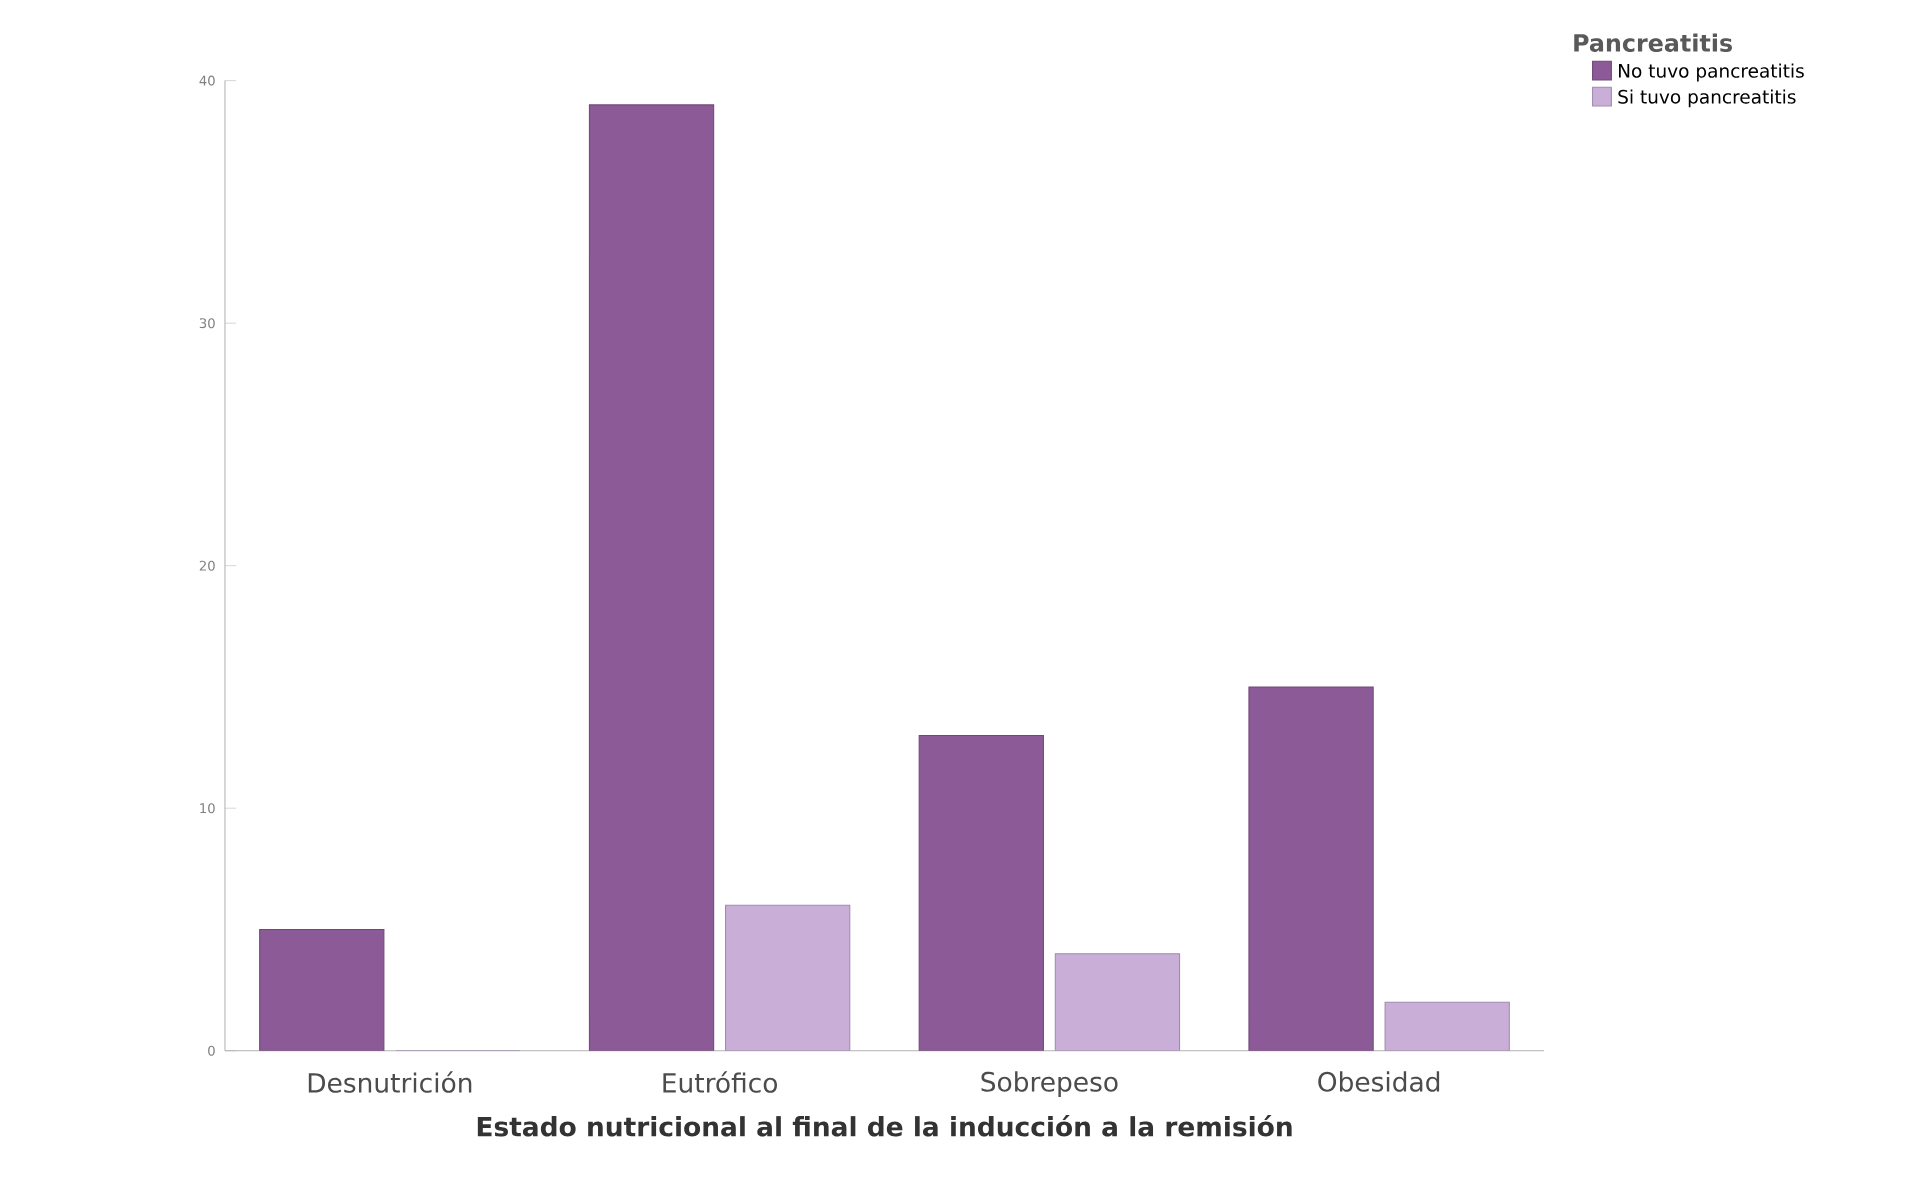  I want to click on x-axis-title: Estado nutricional al final de la inducción a la remisión, so click(884, 1126).